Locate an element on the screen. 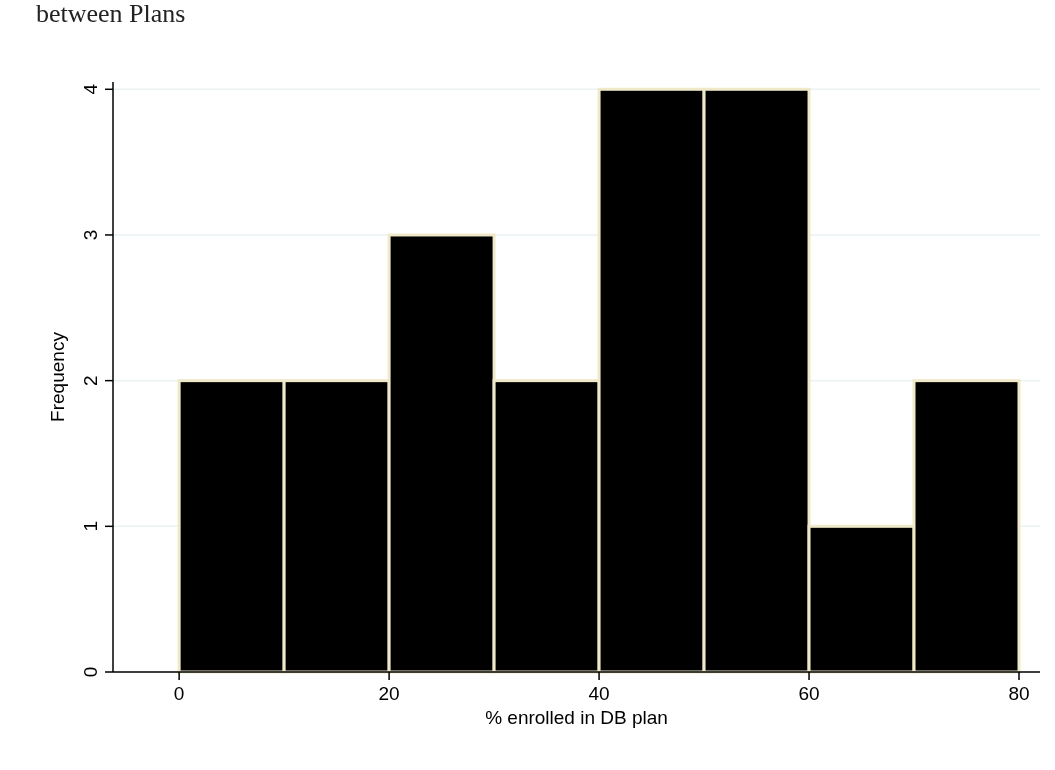 The height and width of the screenshot is (770, 1055). y-tick-label: 1 is located at coordinates (90, 526).